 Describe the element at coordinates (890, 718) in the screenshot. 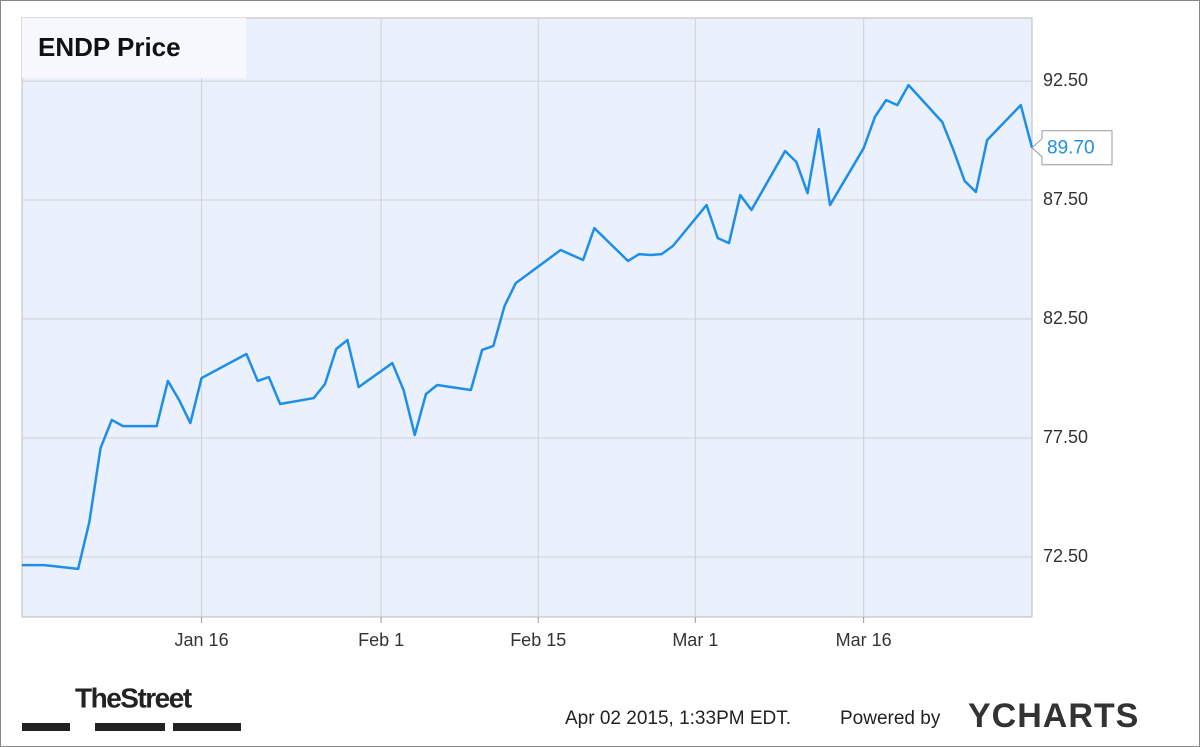

I see `powered-by: Powered by` at that location.